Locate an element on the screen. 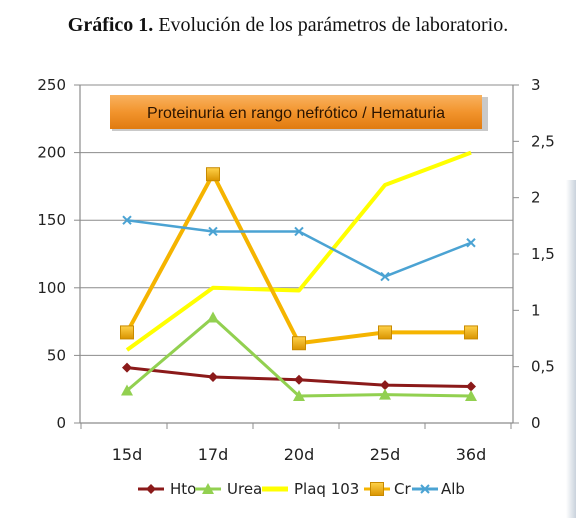 The width and height of the screenshot is (576, 518). legend-item-cr: Cr is located at coordinates (387, 489).